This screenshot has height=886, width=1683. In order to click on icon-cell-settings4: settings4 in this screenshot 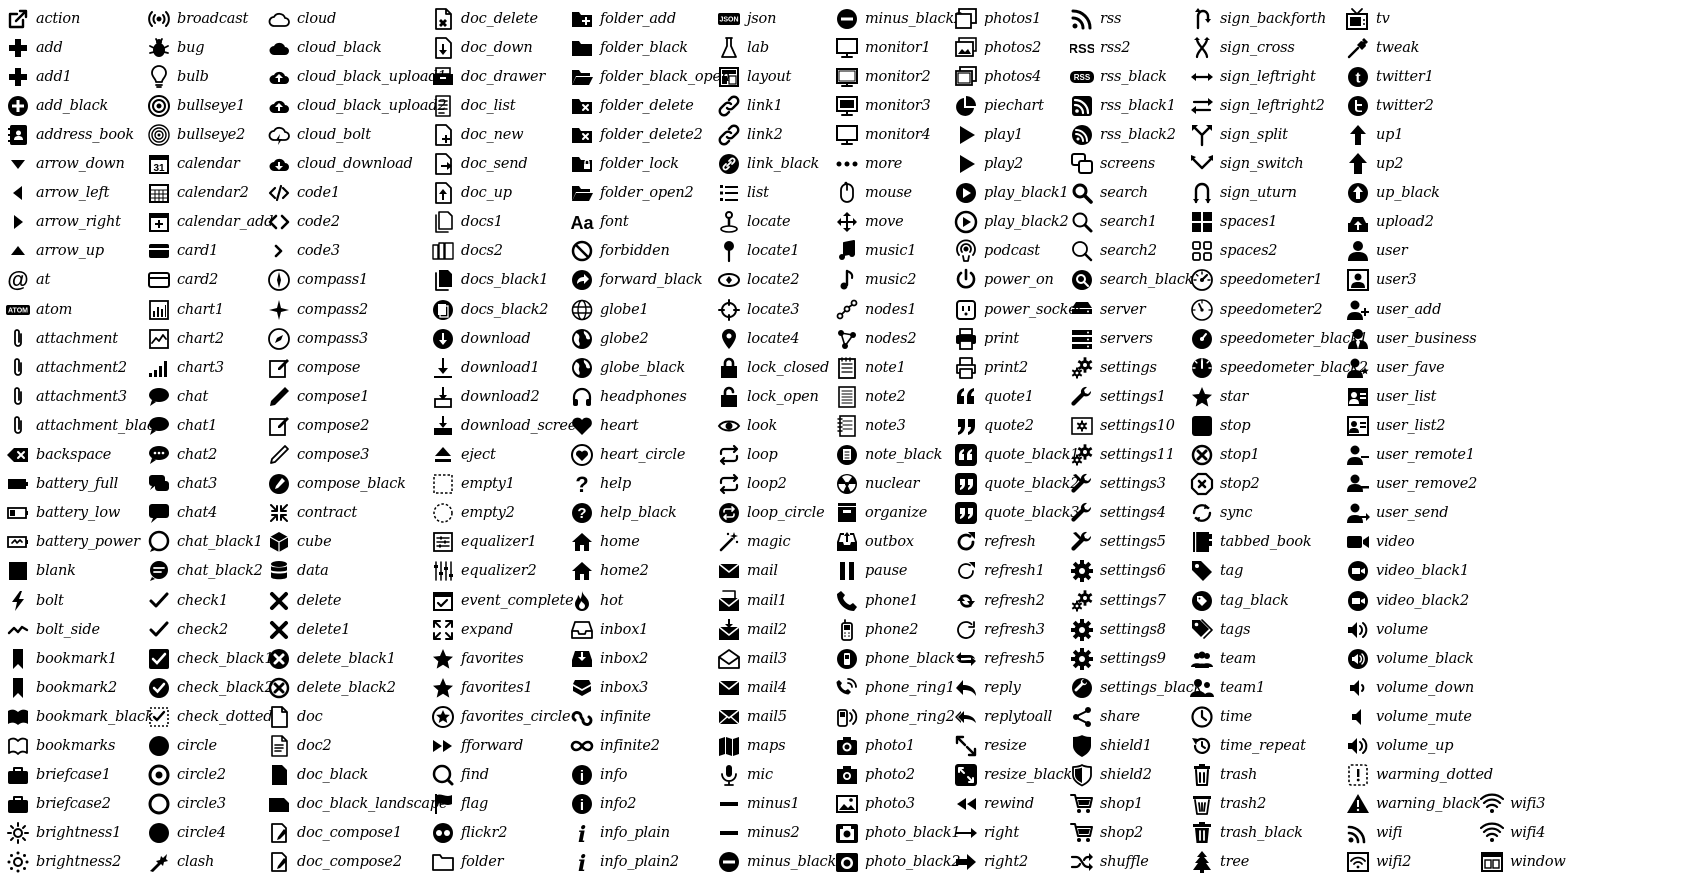, I will do `click(1115, 513)`.